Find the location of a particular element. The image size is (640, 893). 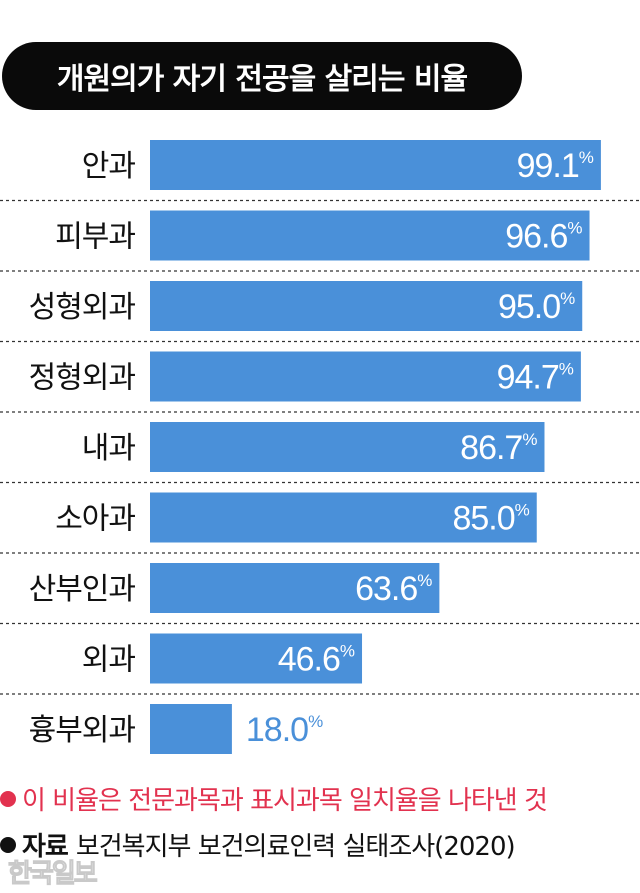

category-label: 안과 is located at coordinates (109, 166).